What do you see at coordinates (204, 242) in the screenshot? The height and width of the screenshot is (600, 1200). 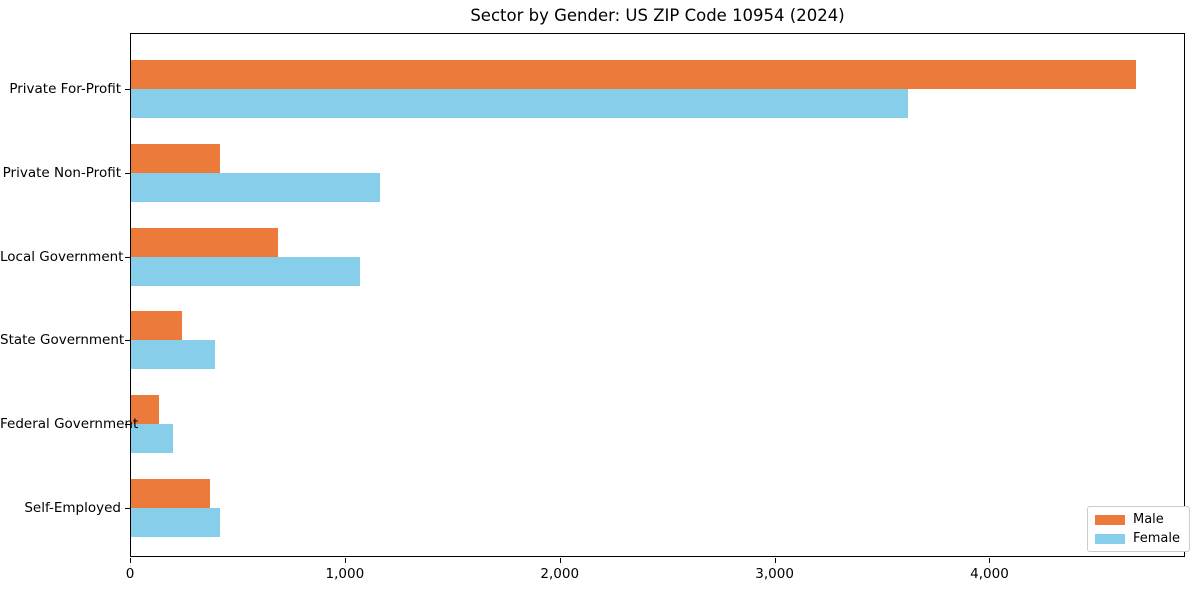 I see `bar-male-local-government` at bounding box center [204, 242].